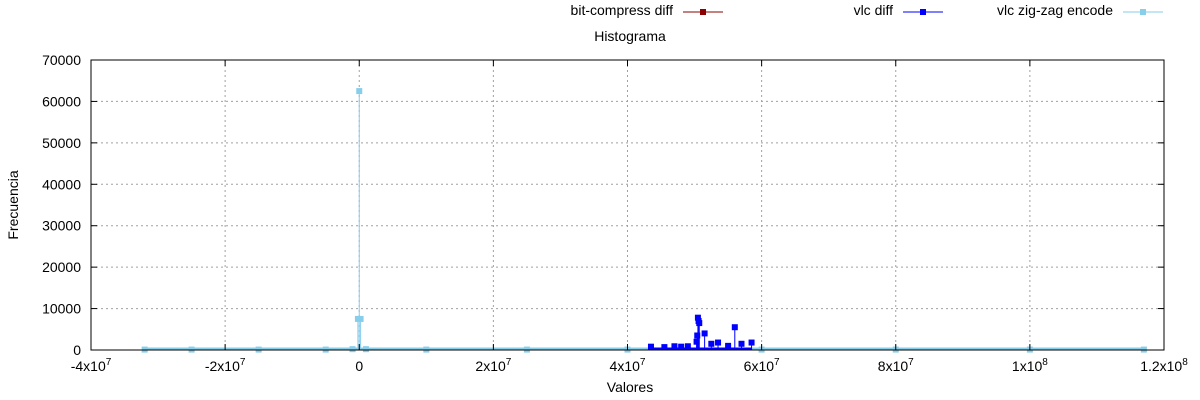  I want to click on y-tick-label: 60000, so click(61, 101).